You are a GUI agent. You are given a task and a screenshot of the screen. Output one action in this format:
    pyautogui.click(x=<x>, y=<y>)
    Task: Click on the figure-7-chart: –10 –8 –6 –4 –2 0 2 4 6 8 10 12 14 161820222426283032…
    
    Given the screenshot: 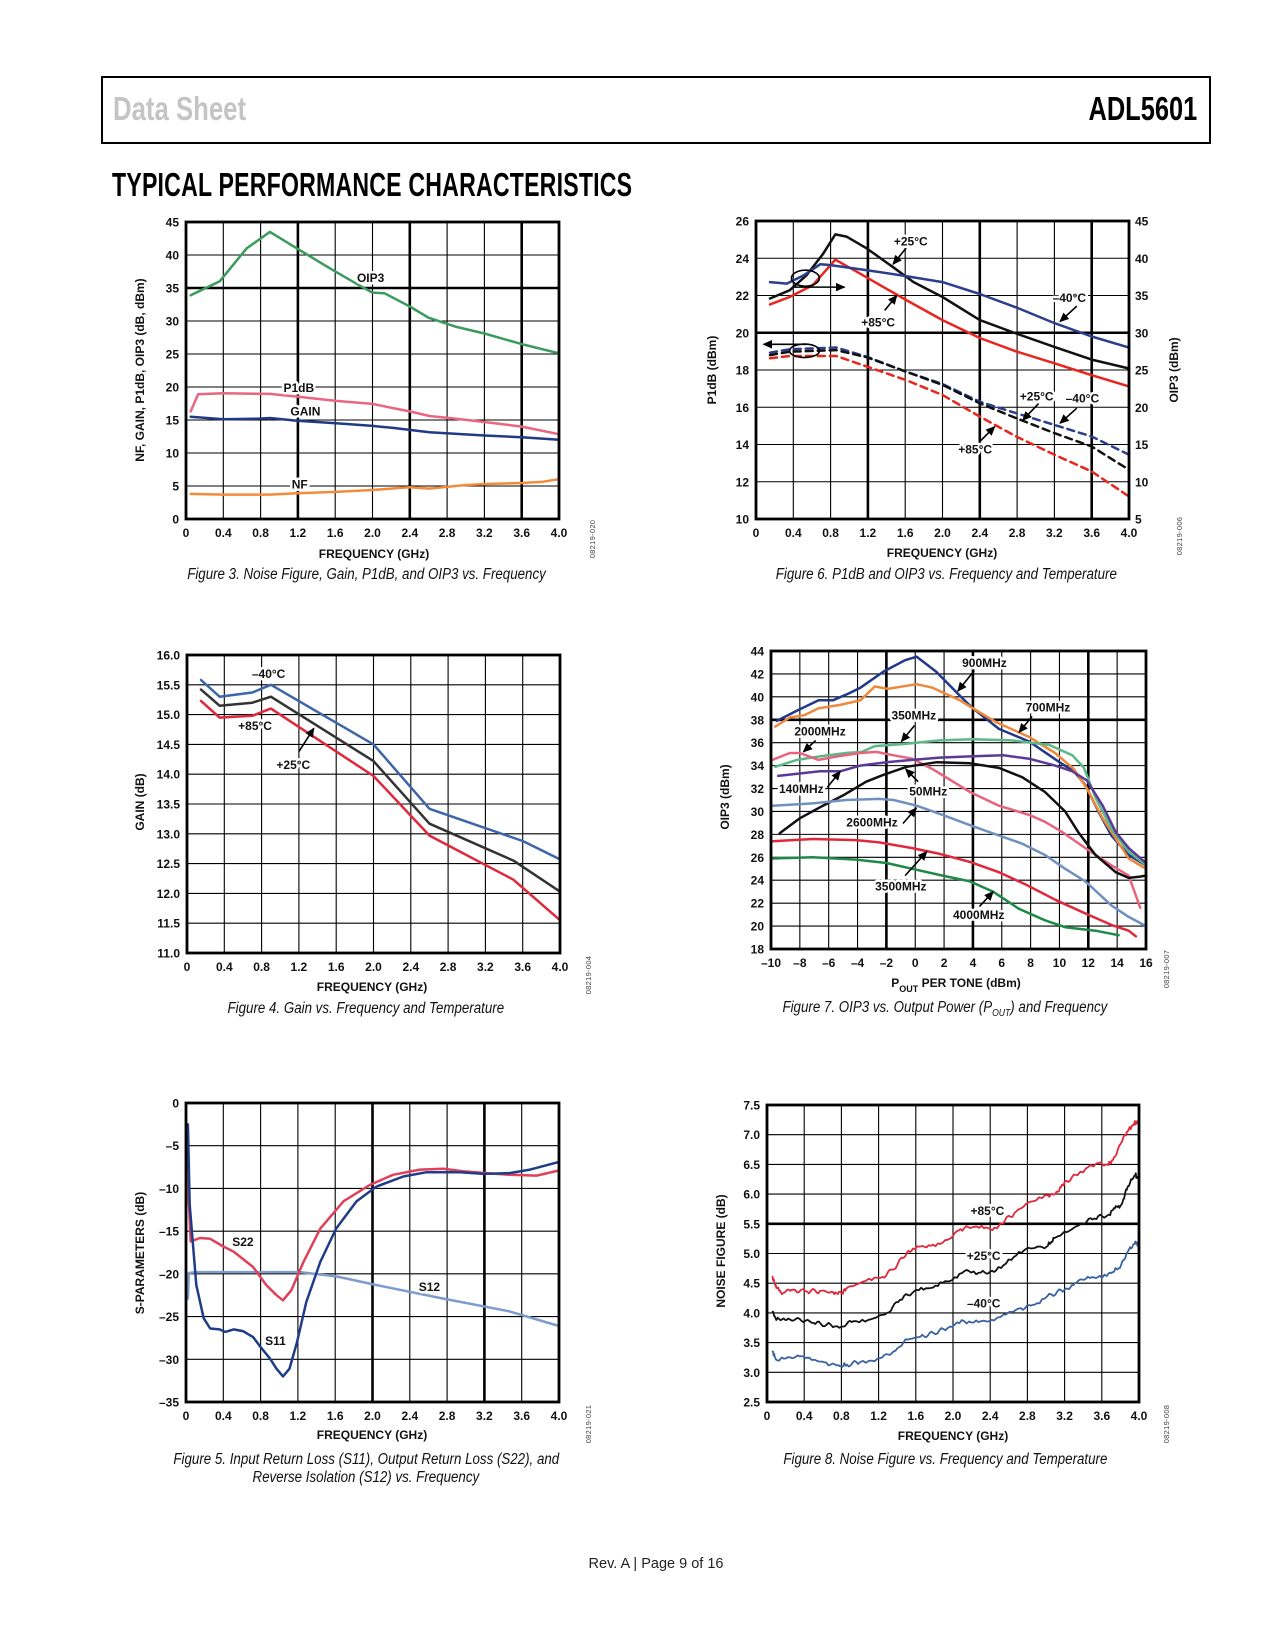 What is the action you would take?
    pyautogui.click(x=944, y=820)
    